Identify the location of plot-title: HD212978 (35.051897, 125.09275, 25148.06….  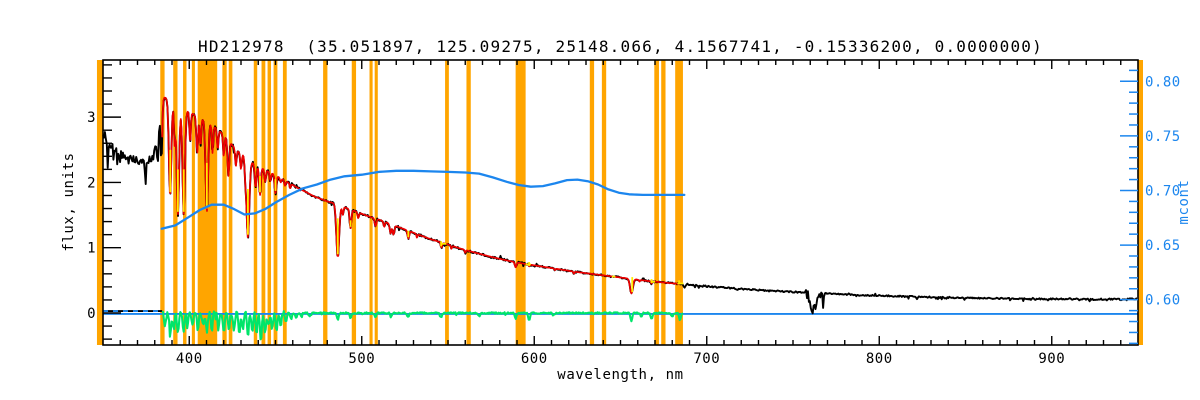
(620, 46).